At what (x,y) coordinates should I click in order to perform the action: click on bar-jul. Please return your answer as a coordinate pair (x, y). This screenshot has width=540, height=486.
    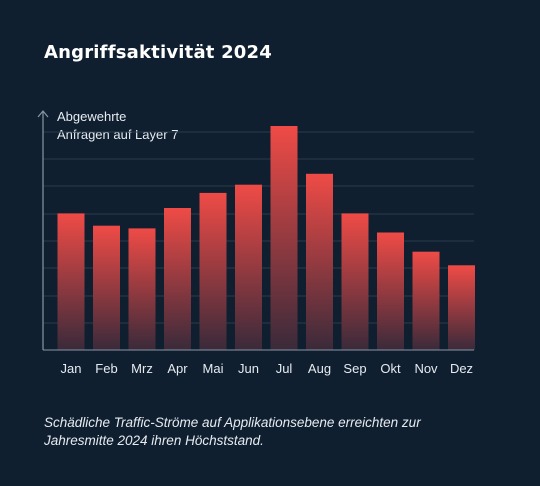
    Looking at the image, I should click on (284, 238).